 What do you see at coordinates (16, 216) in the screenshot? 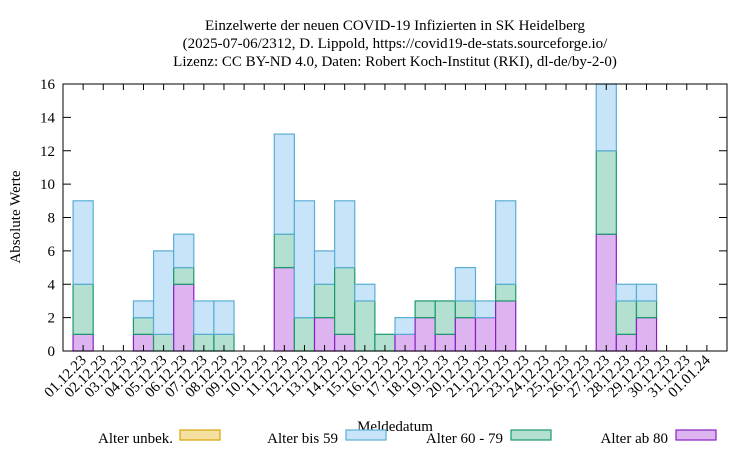
I see `y-axis-title: Absolute Werte` at bounding box center [16, 216].